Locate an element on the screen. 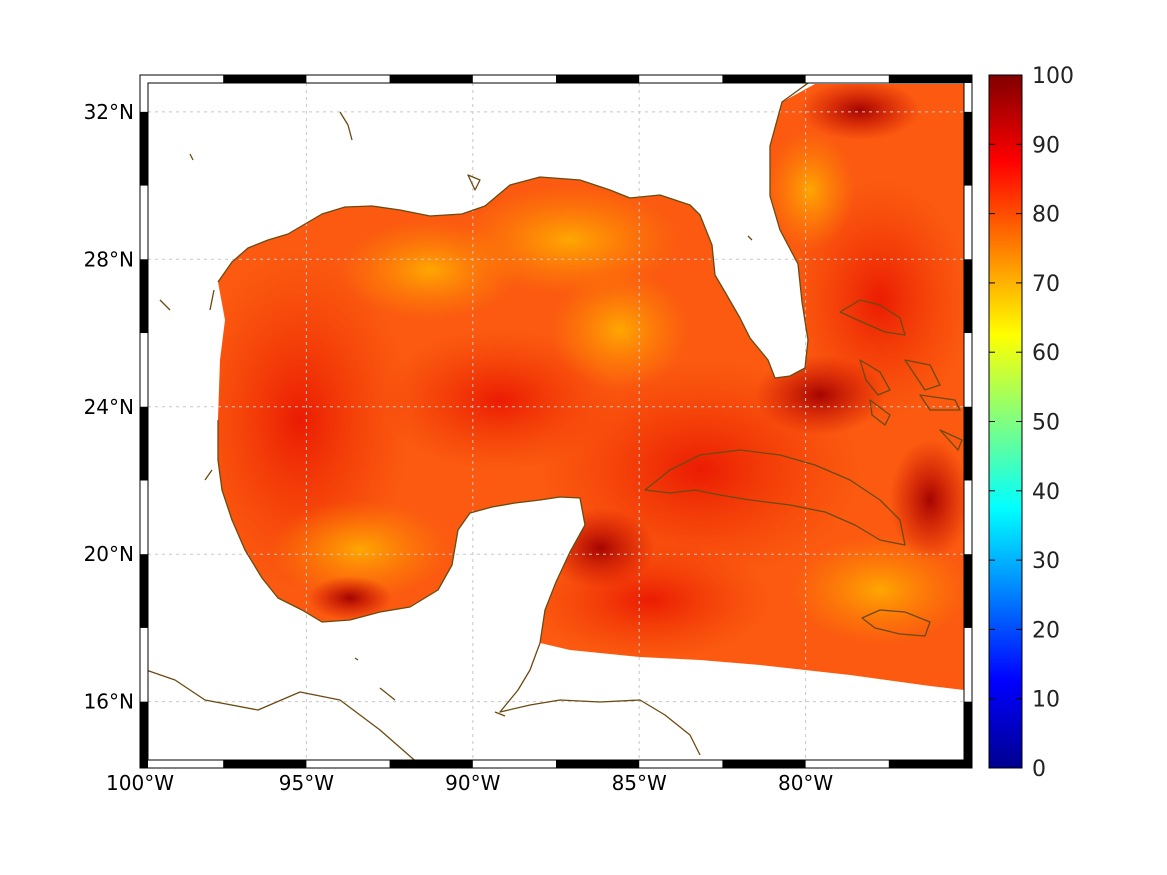 Image resolution: width=1167 pixels, height=875 pixels. lon-tick-label: 95°W is located at coordinates (306, 783).